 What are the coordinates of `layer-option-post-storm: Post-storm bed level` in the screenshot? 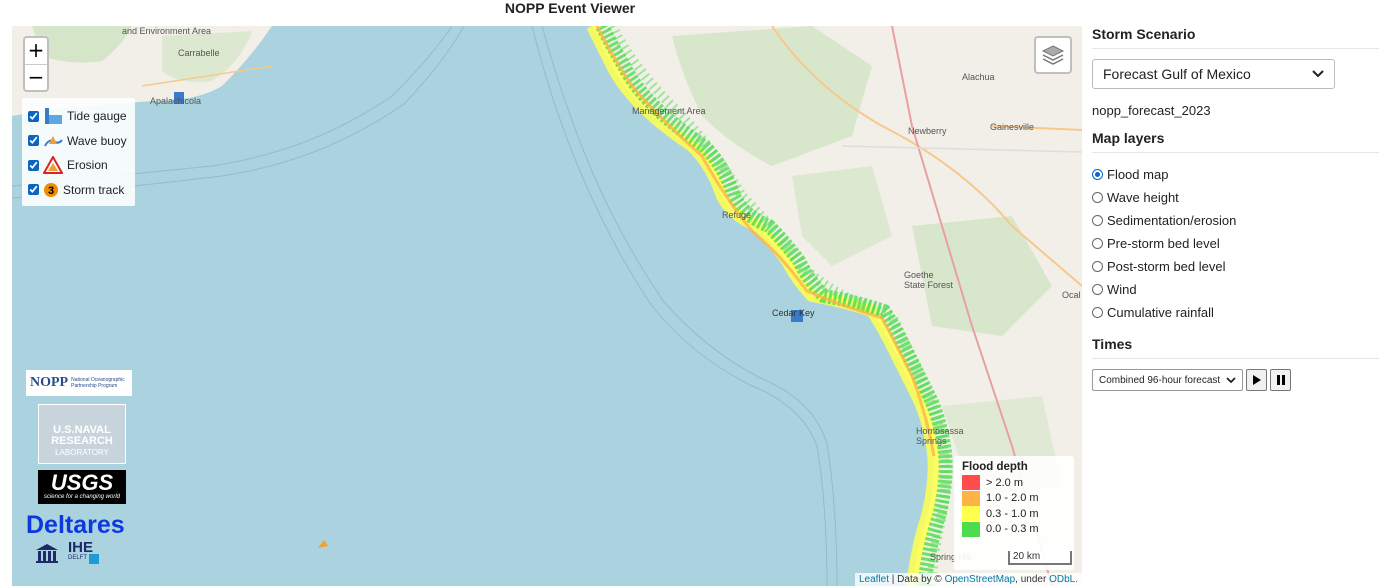 It's located at (1235, 266).